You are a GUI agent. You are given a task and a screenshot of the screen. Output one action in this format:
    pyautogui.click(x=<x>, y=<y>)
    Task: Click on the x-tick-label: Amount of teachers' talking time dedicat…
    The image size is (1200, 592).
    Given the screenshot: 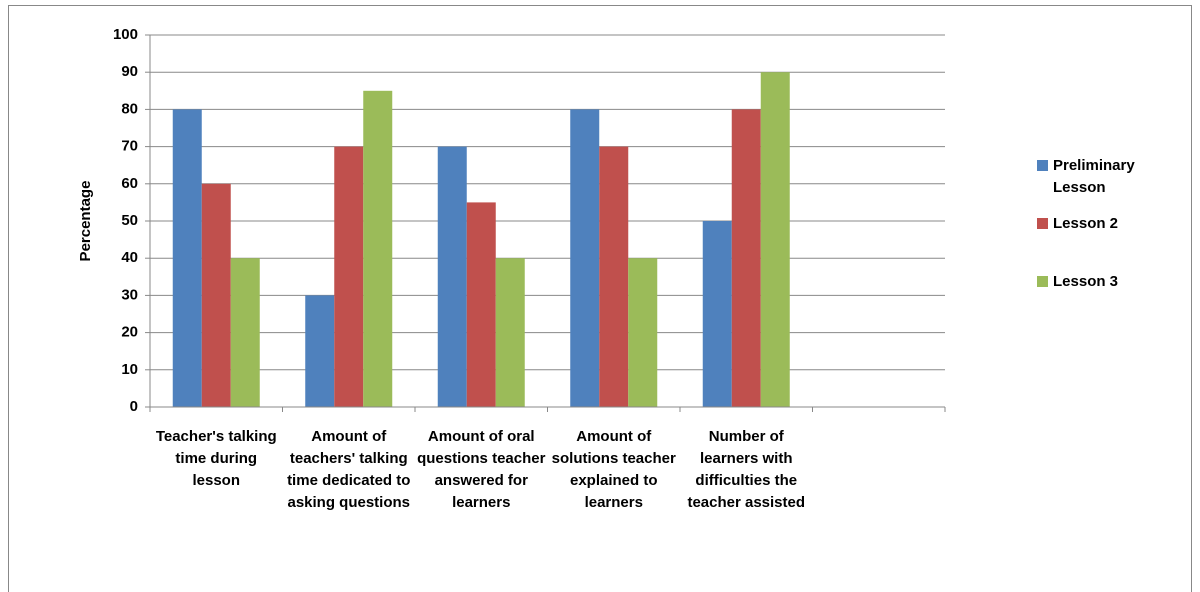 What is the action you would take?
    pyautogui.click(x=349, y=469)
    